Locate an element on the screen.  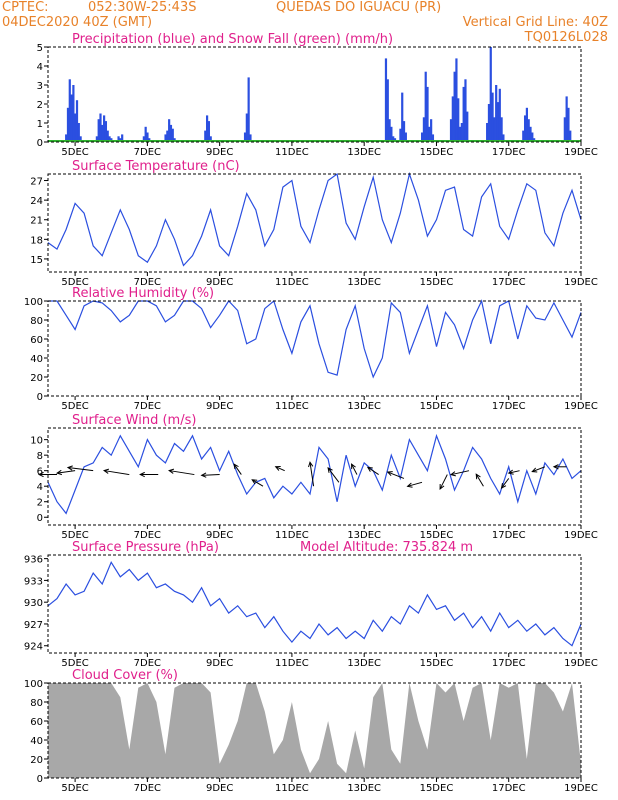
y-tick-label: 927 is located at coordinates (33, 625).